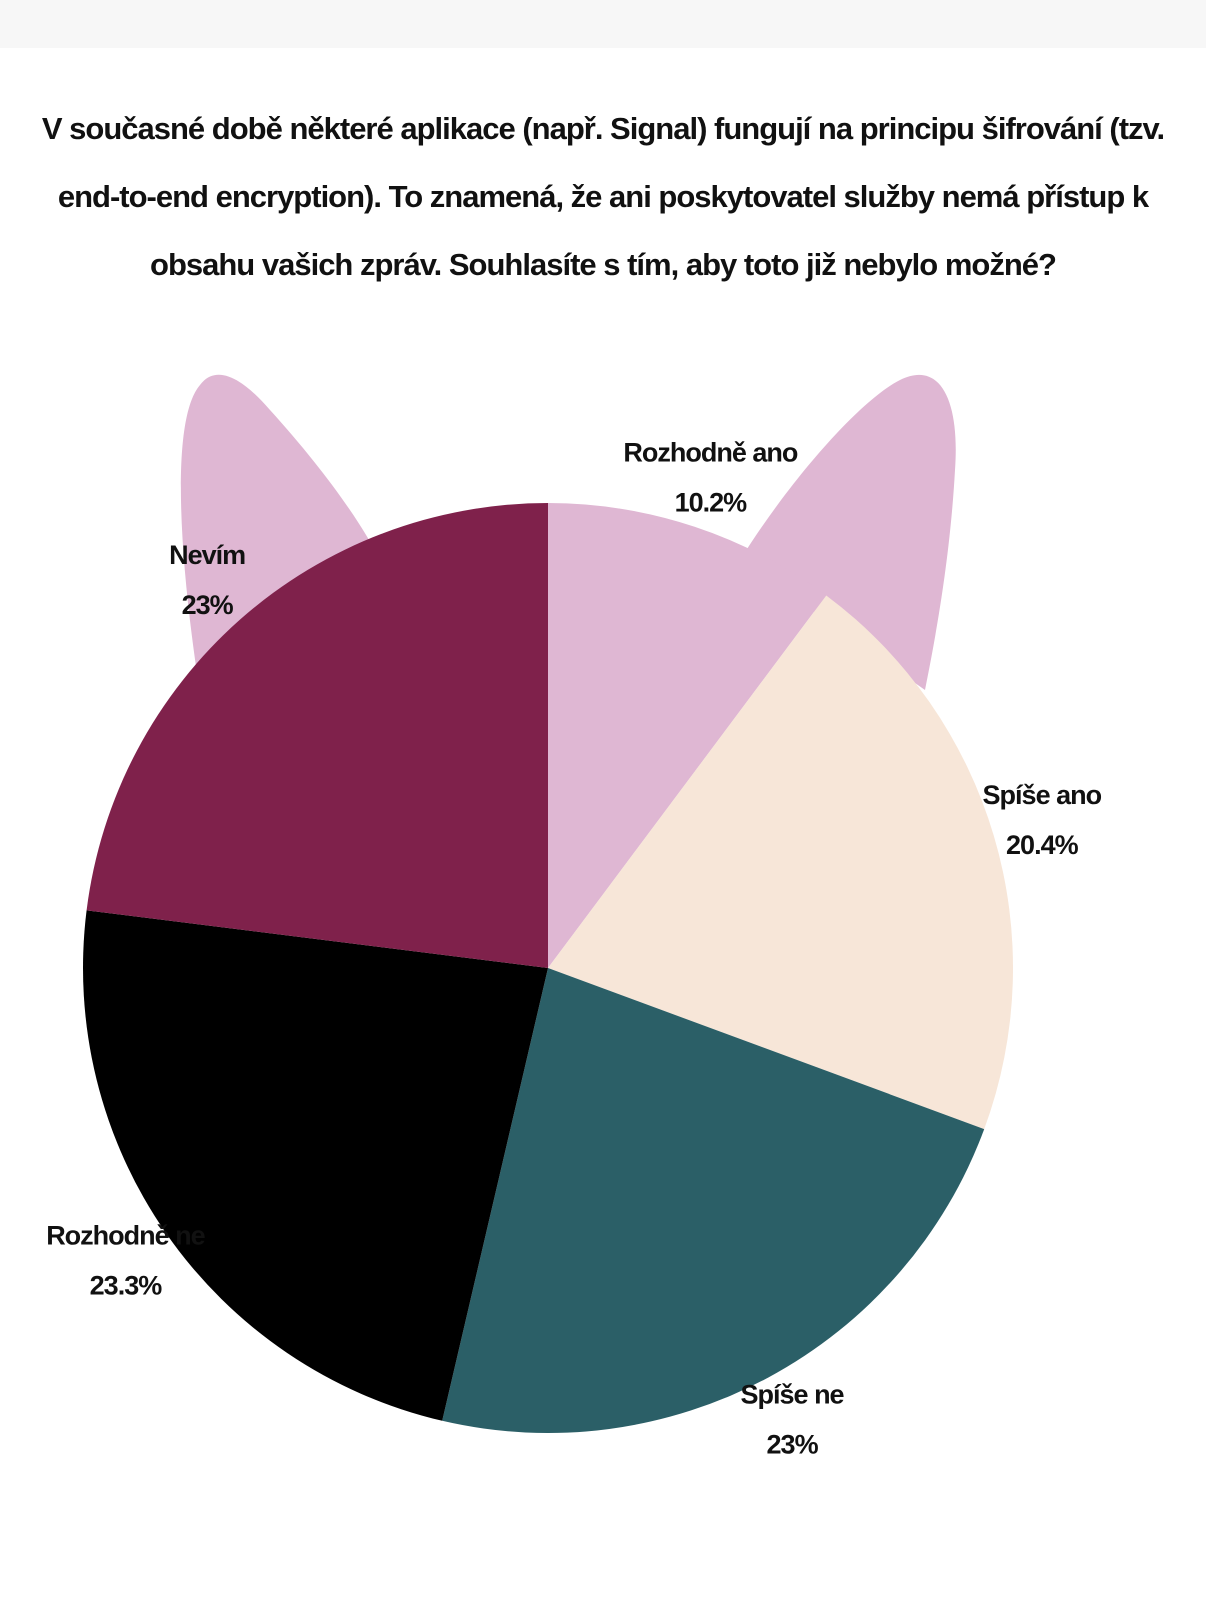 The width and height of the screenshot is (1206, 1608). Describe the element at coordinates (848, 532) in the screenshot. I see `right-ear` at that location.